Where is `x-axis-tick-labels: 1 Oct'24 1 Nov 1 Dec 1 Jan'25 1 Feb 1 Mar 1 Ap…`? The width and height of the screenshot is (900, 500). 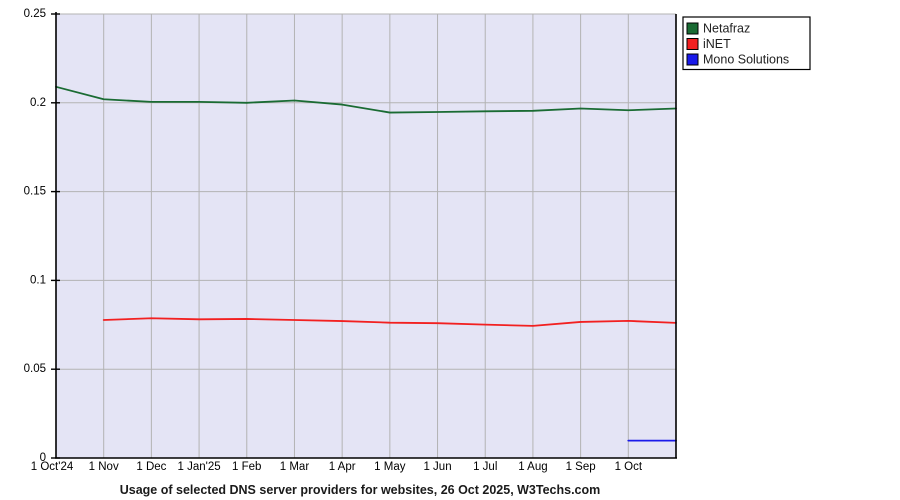
x-axis-tick-labels: 1 Oct'24 1 Nov 1 Dec 1 Jan'25 1 Feb 1 Mar 1 Ap… is located at coordinates (337, 467).